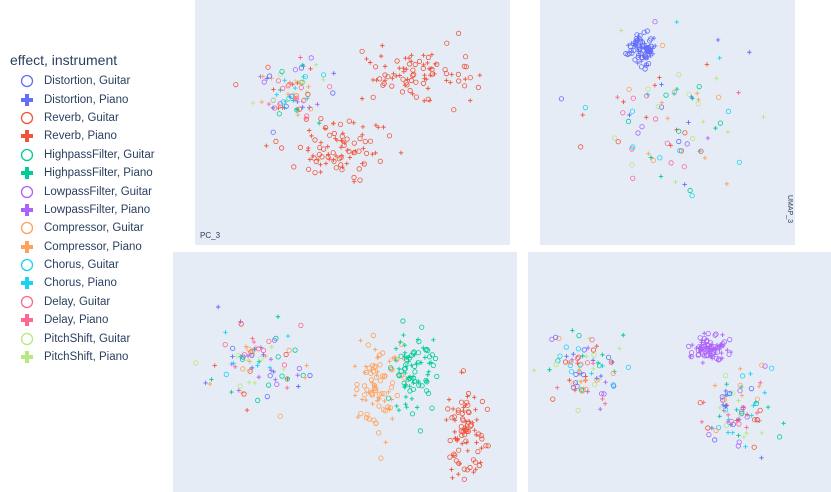 The image size is (831, 492). Describe the element at coordinates (92, 118) in the screenshot. I see `legend-item: Reverb, Guitar` at that location.